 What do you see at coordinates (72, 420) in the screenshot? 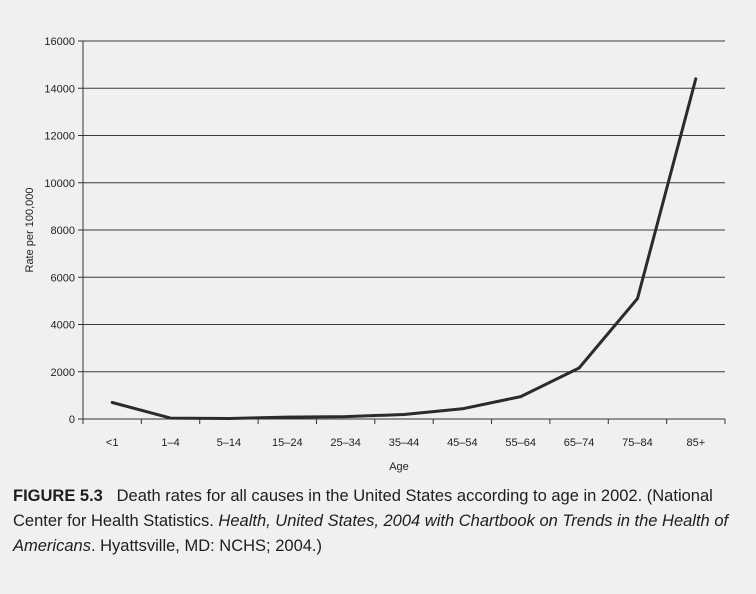
I see `y-tick-label-0: 0` at bounding box center [72, 420].